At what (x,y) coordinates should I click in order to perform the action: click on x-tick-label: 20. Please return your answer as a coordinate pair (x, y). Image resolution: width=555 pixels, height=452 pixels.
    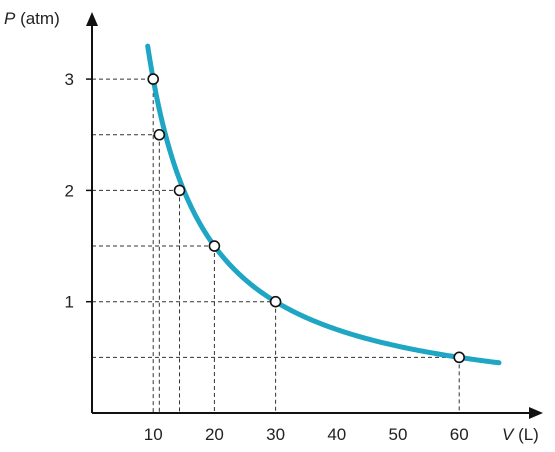
    Looking at the image, I should click on (214, 434).